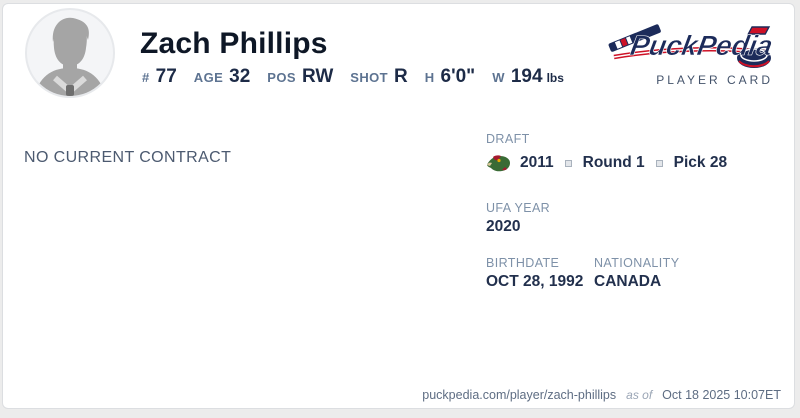  What do you see at coordinates (701, 45) in the screenshot?
I see `logo-wordmark: PuckPedia` at bounding box center [701, 45].